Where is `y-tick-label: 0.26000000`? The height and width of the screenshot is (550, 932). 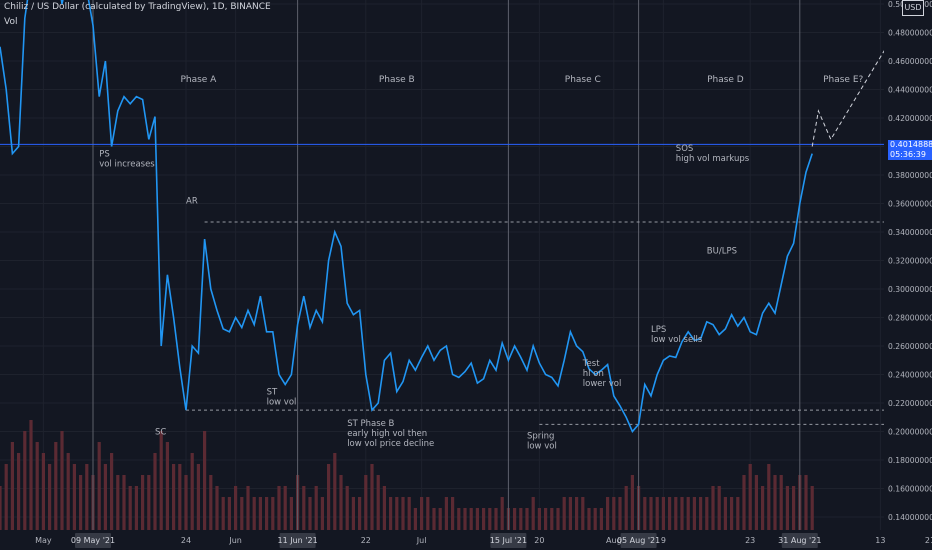
y-tick-label: 0.26000000 is located at coordinates (910, 346).